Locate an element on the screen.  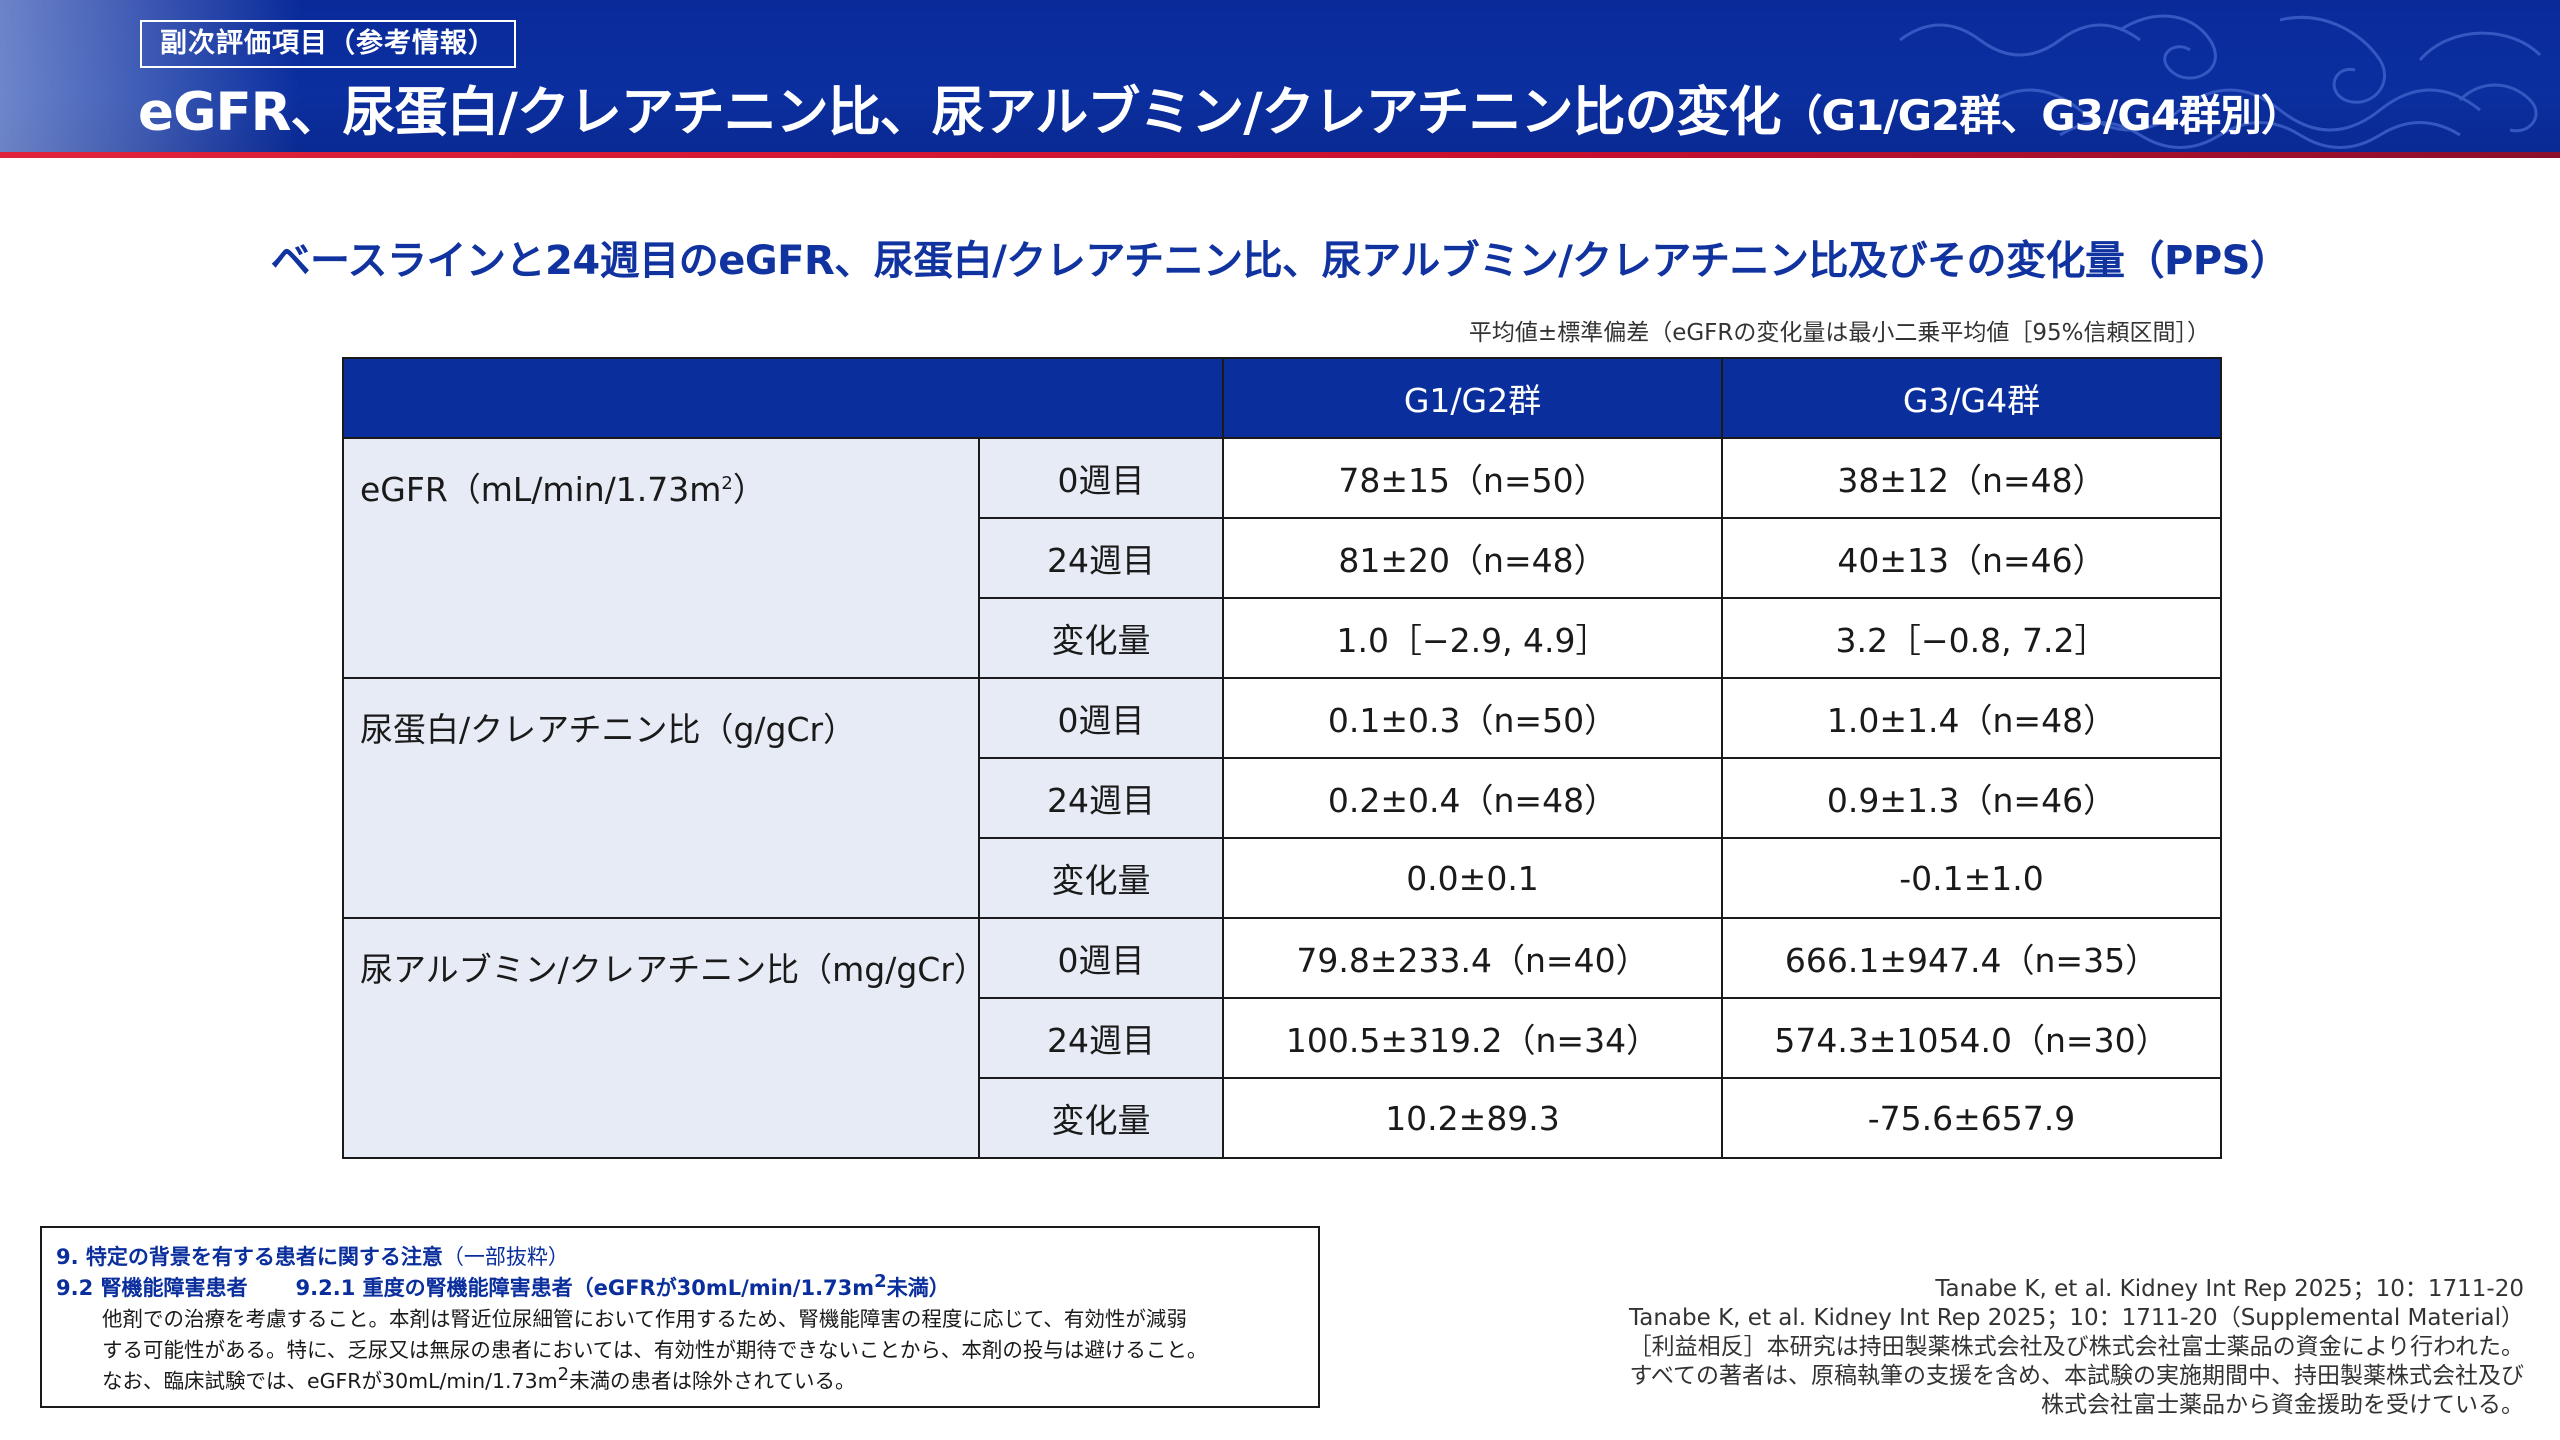
value-cell: 1.0［−2.9, 4.9］ is located at coordinates (1472, 638).